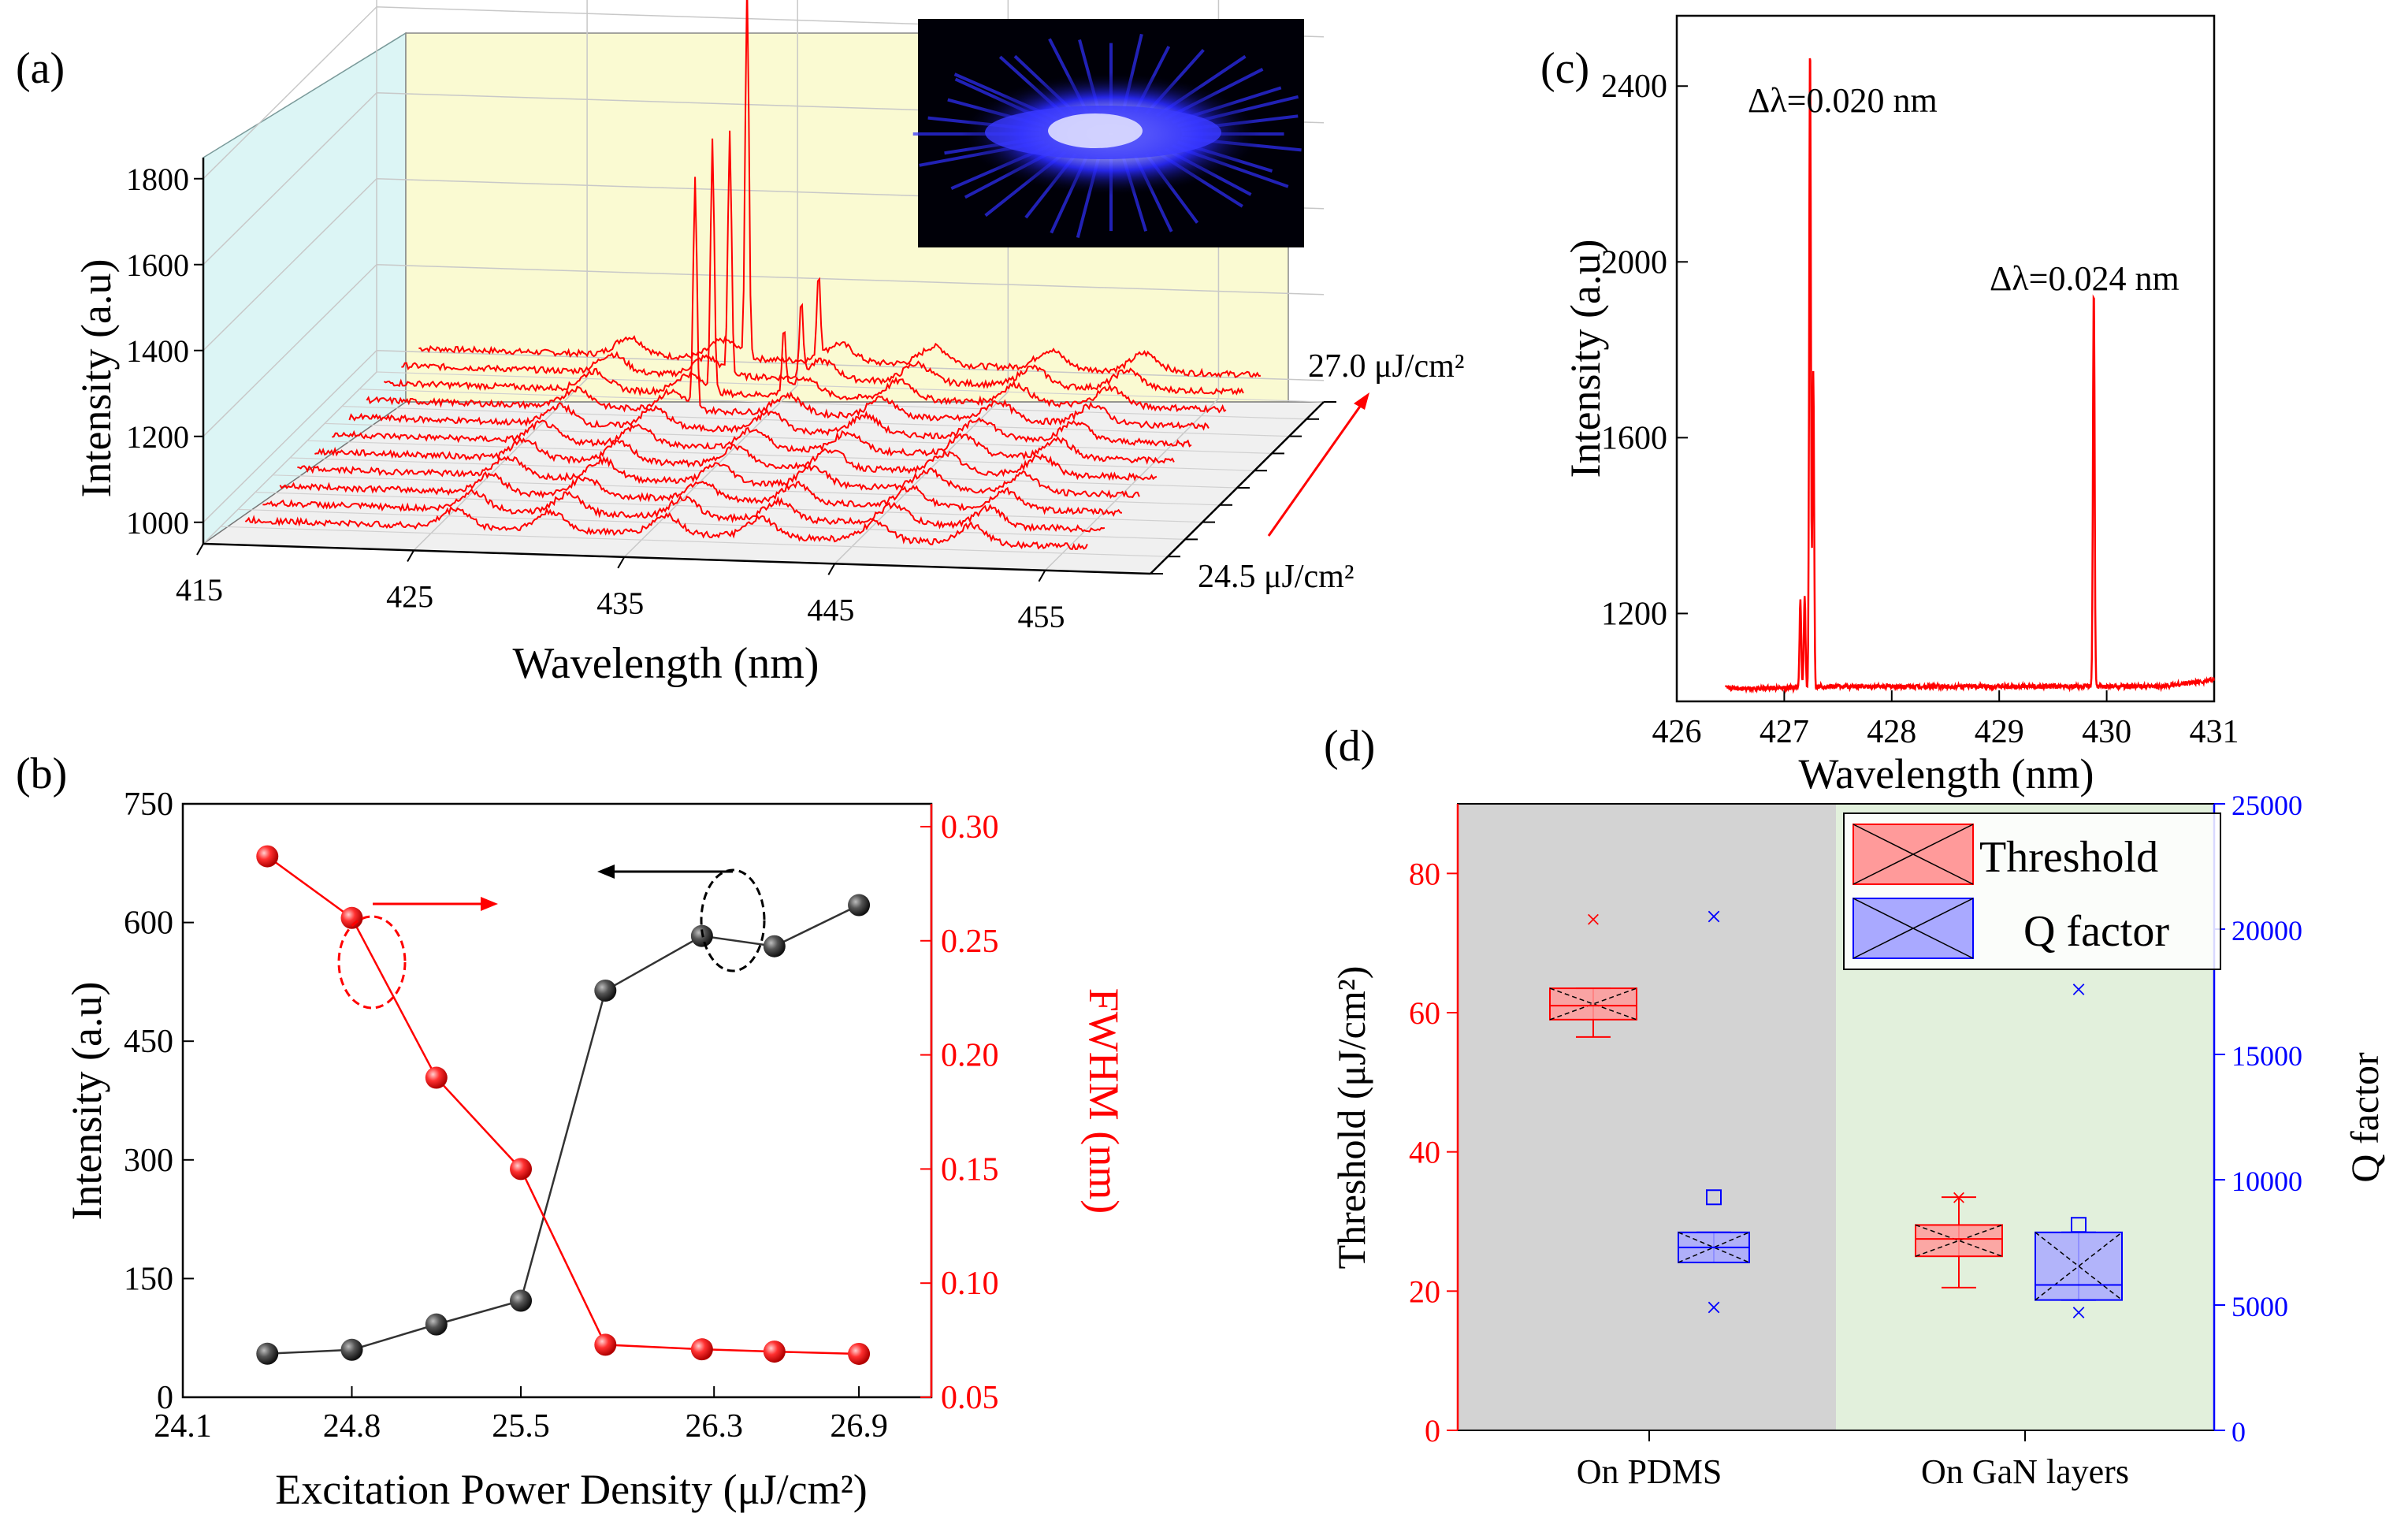 Image resolution: width=2408 pixels, height=1532 pixels. What do you see at coordinates (1677, 732) in the screenshot?
I see `x-tick-label: 426` at bounding box center [1677, 732].